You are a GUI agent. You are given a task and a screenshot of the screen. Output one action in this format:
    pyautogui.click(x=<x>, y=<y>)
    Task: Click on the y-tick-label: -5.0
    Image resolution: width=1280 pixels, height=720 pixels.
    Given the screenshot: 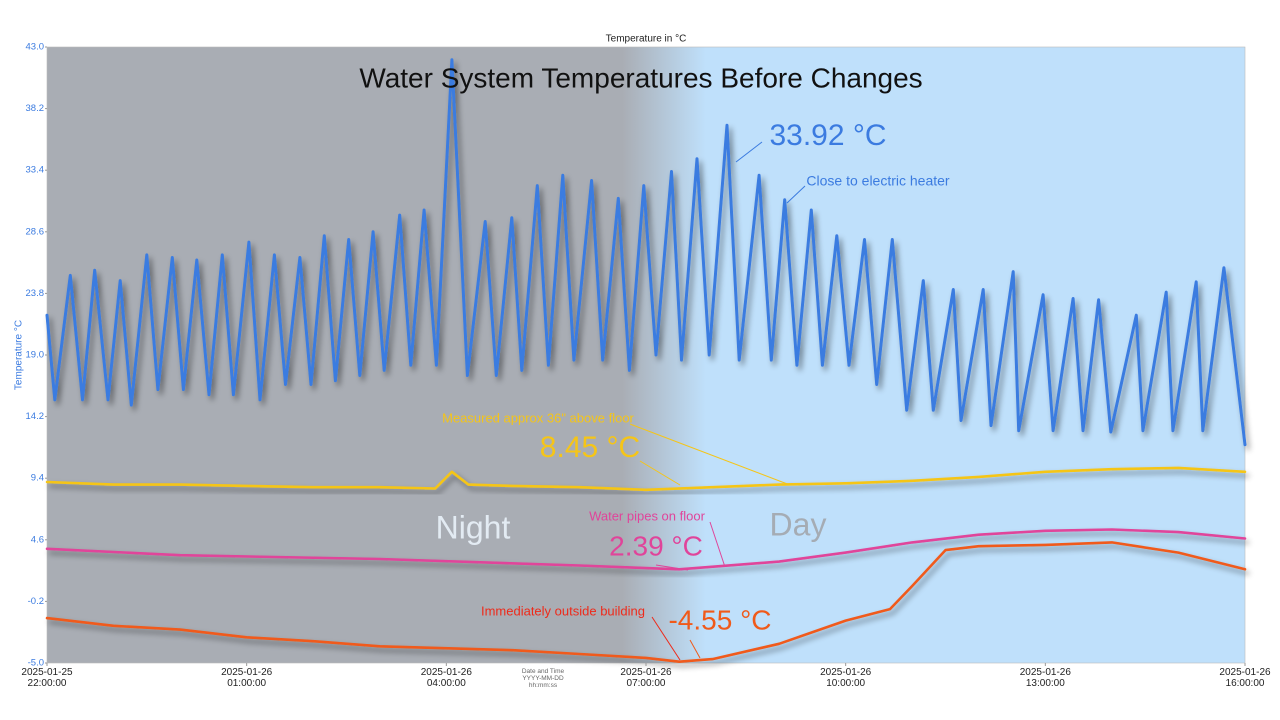 What is the action you would take?
    pyautogui.click(x=36, y=663)
    